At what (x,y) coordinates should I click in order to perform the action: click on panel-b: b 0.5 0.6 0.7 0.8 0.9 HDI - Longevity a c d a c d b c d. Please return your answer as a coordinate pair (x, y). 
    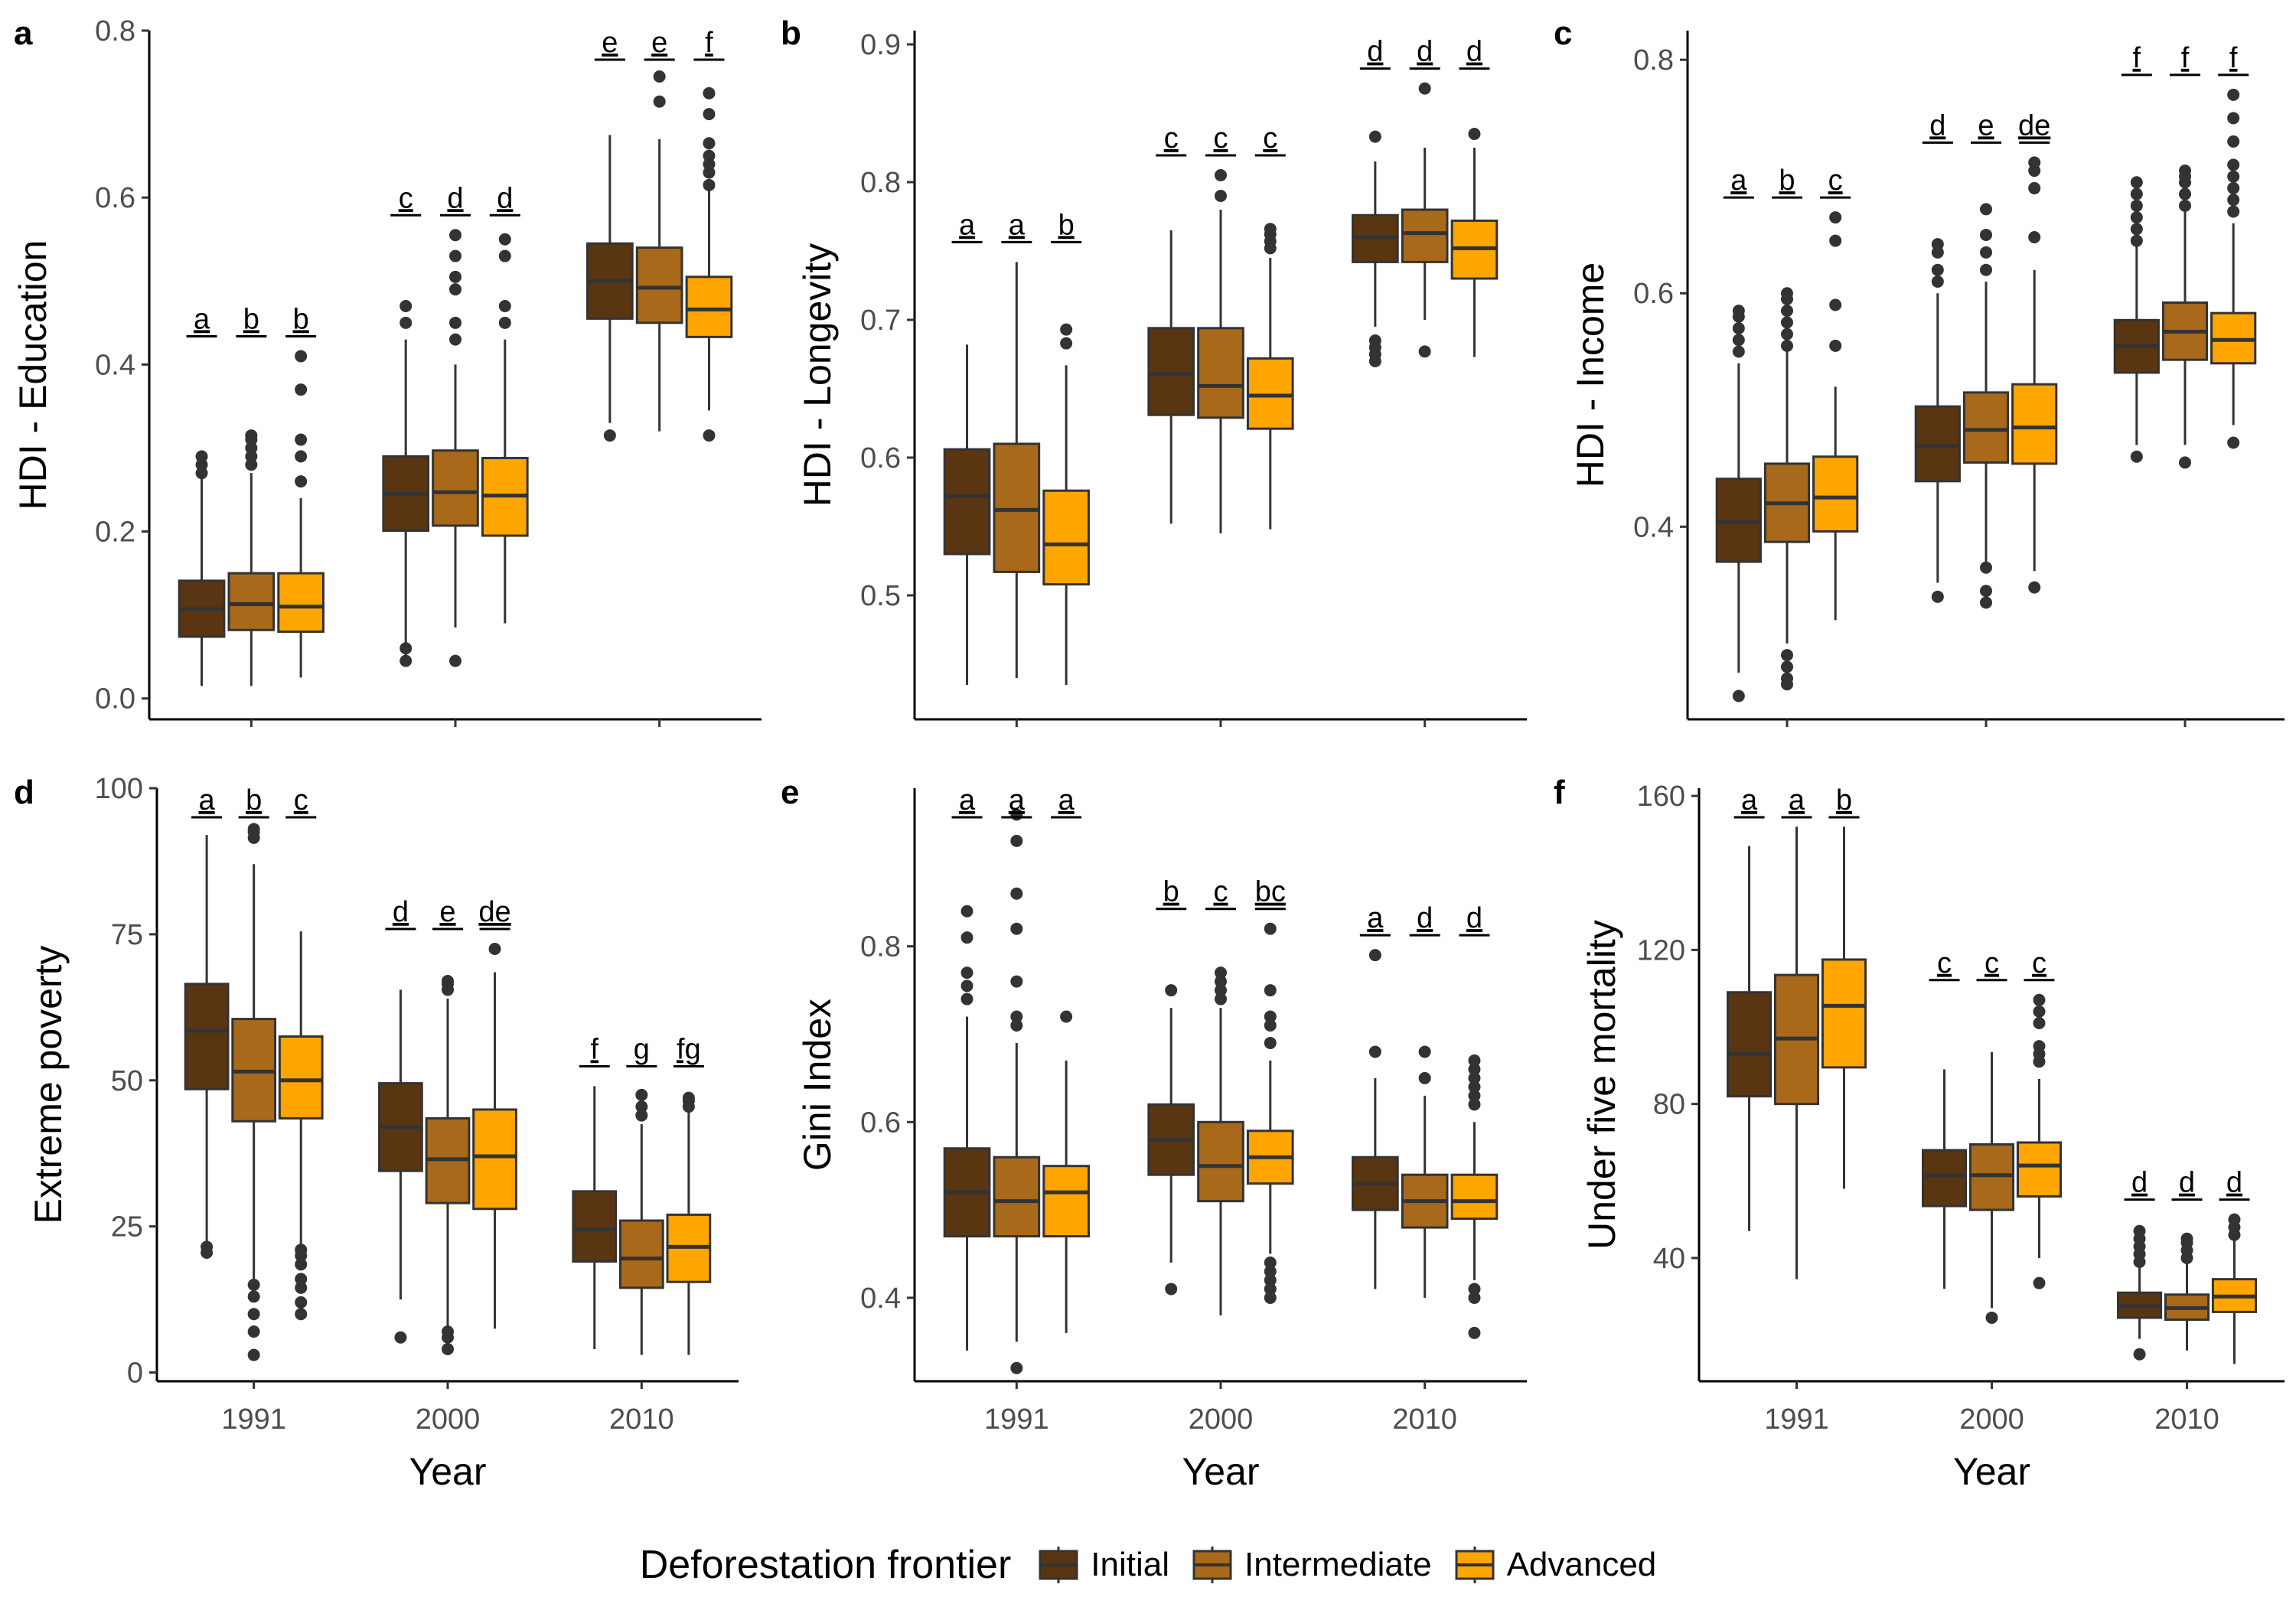
    Looking at the image, I should click on (1154, 371).